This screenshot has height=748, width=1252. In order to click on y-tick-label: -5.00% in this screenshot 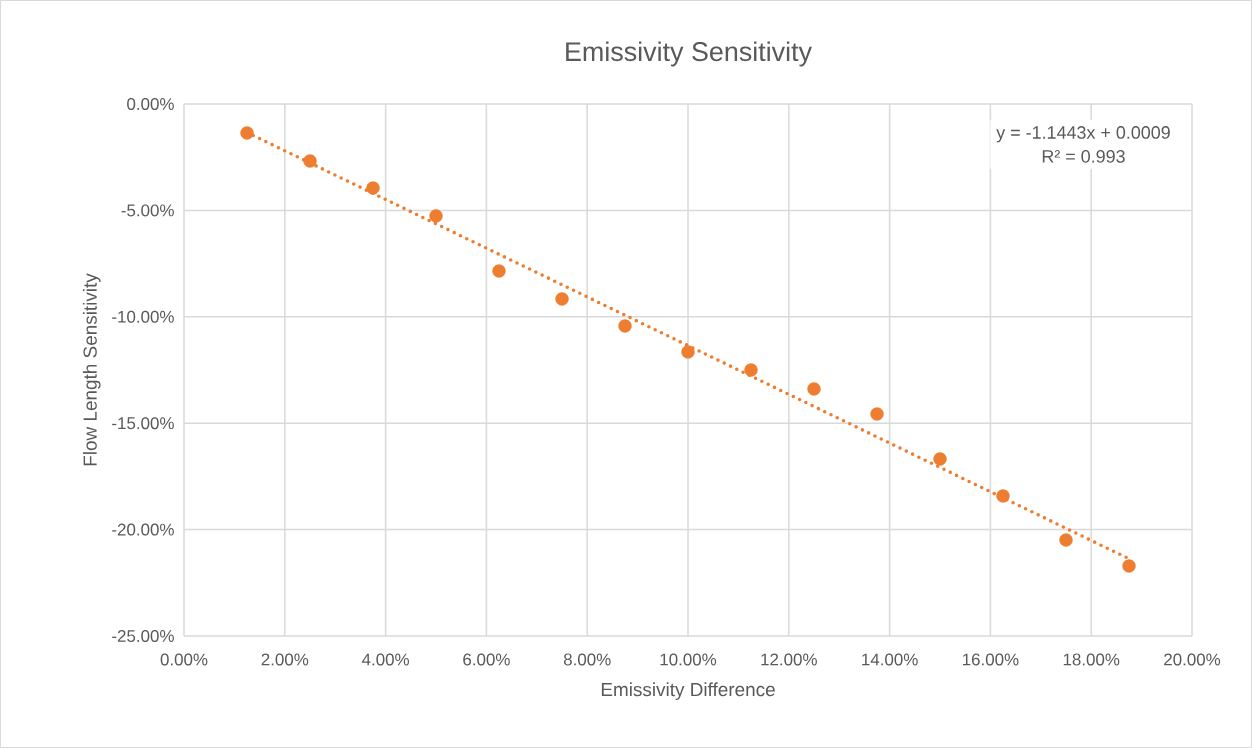, I will do `click(147, 210)`.